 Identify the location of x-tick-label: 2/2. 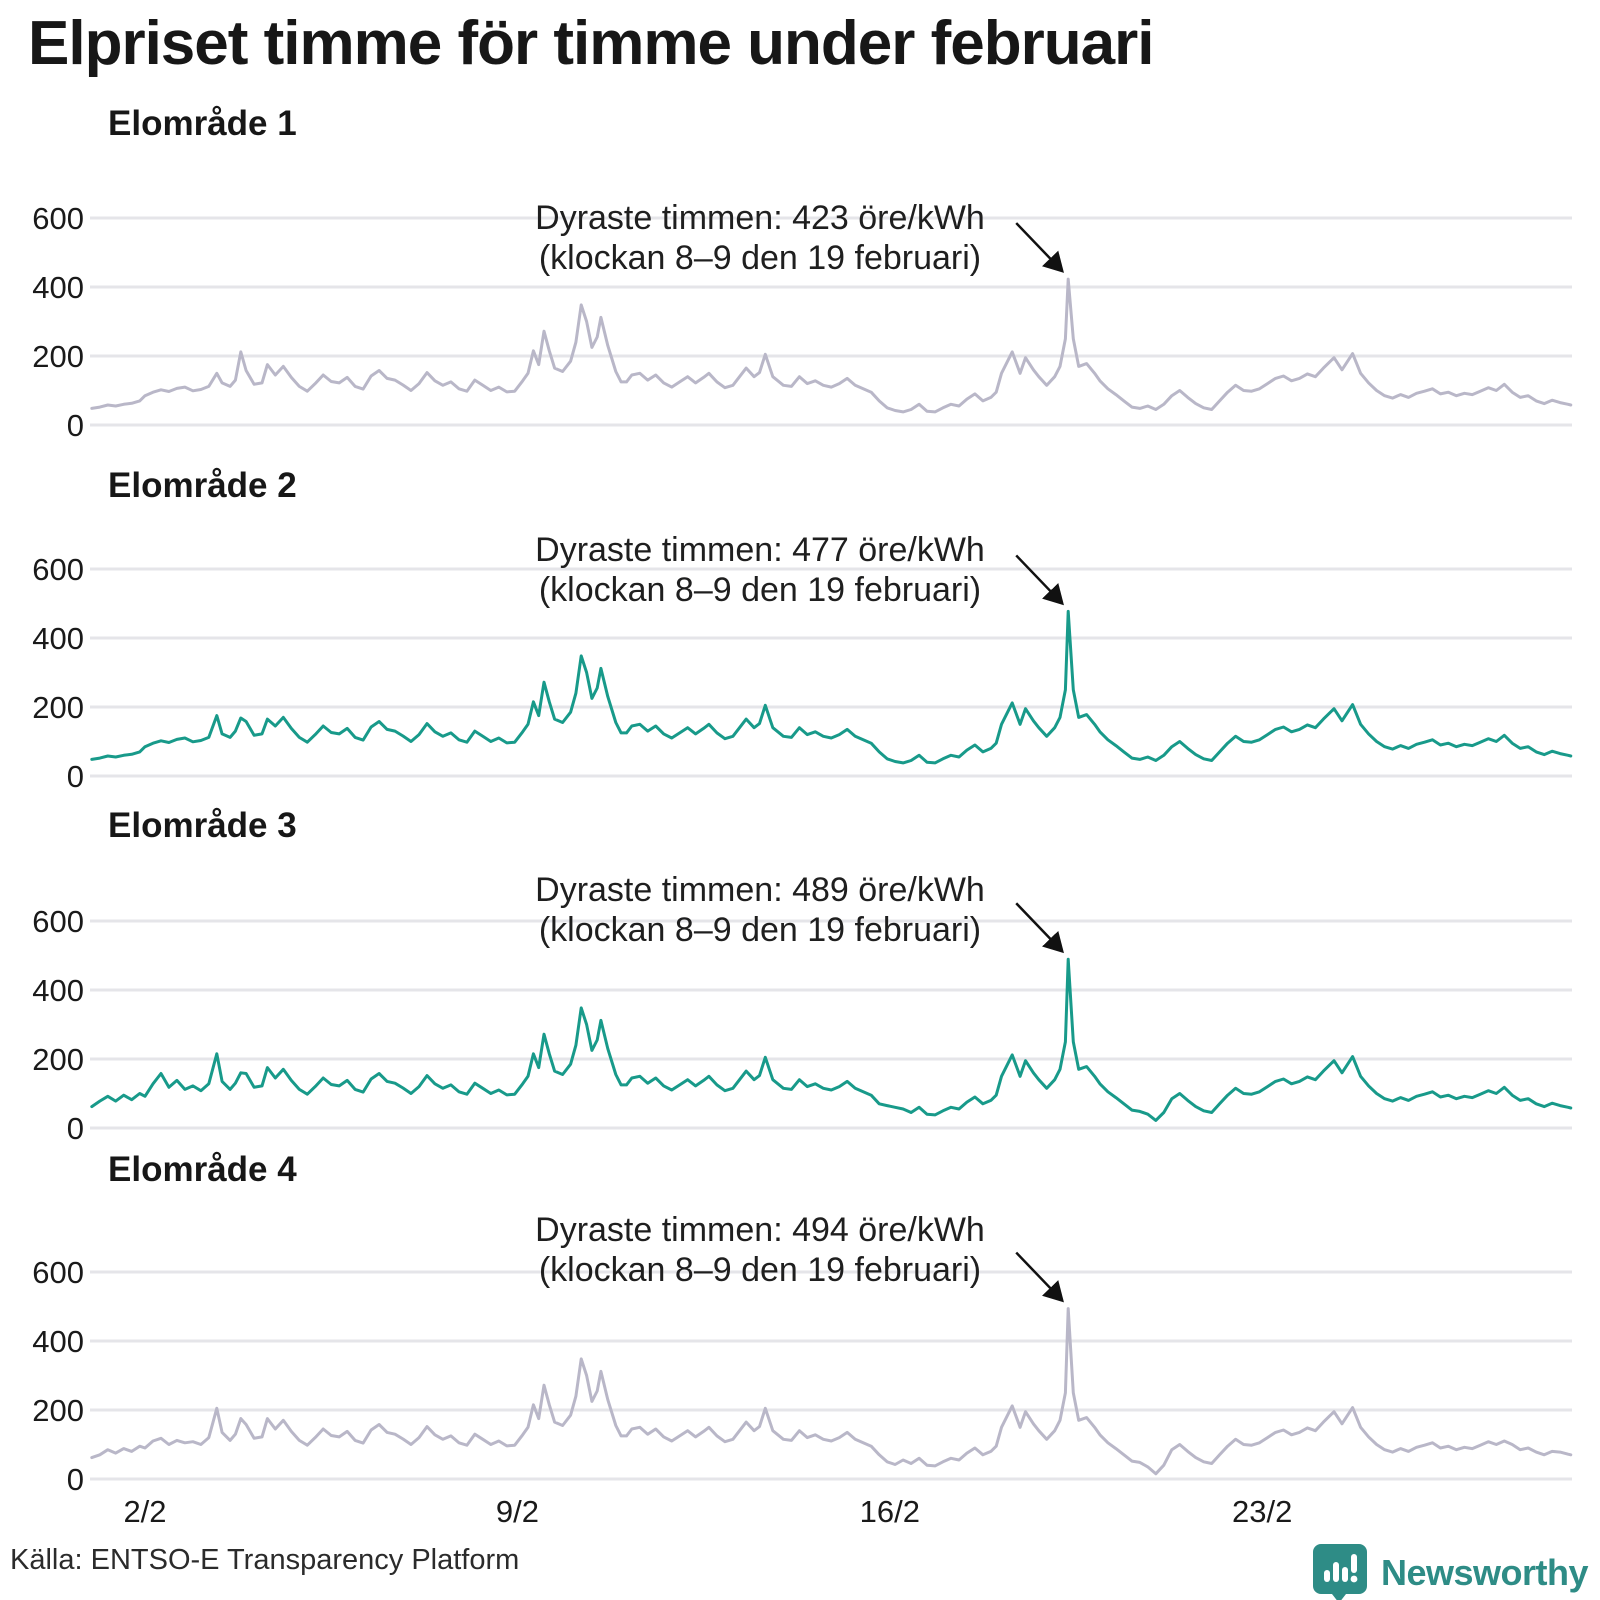
(144, 1511).